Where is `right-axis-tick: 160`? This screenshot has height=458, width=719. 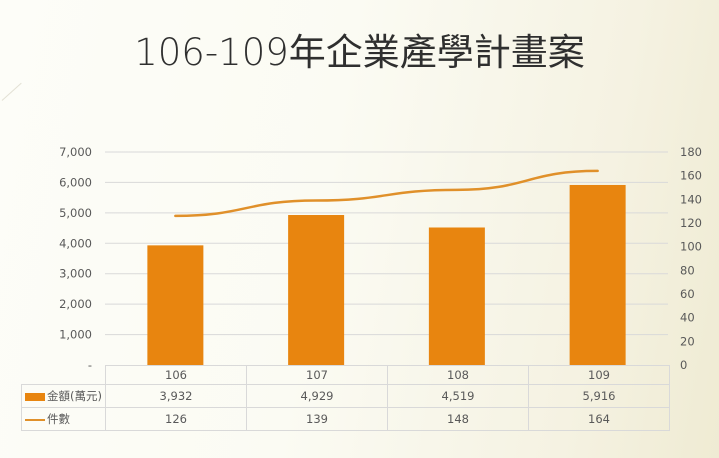 right-axis-tick: 160 is located at coordinates (691, 176).